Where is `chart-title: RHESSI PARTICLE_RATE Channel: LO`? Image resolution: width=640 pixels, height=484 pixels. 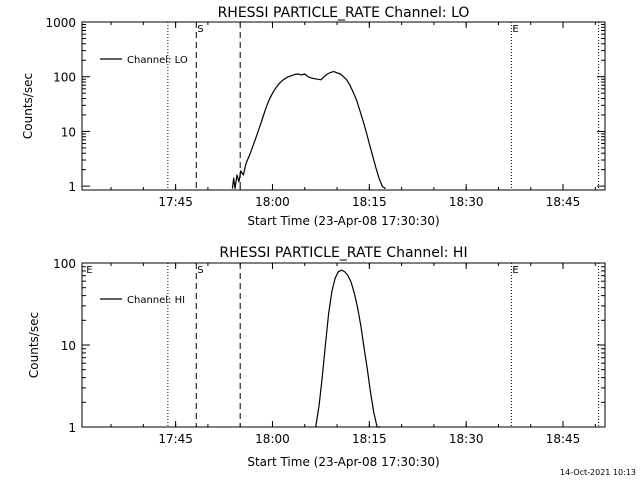 chart-title: RHESSI PARTICLE_RATE Channel: LO is located at coordinates (344, 13).